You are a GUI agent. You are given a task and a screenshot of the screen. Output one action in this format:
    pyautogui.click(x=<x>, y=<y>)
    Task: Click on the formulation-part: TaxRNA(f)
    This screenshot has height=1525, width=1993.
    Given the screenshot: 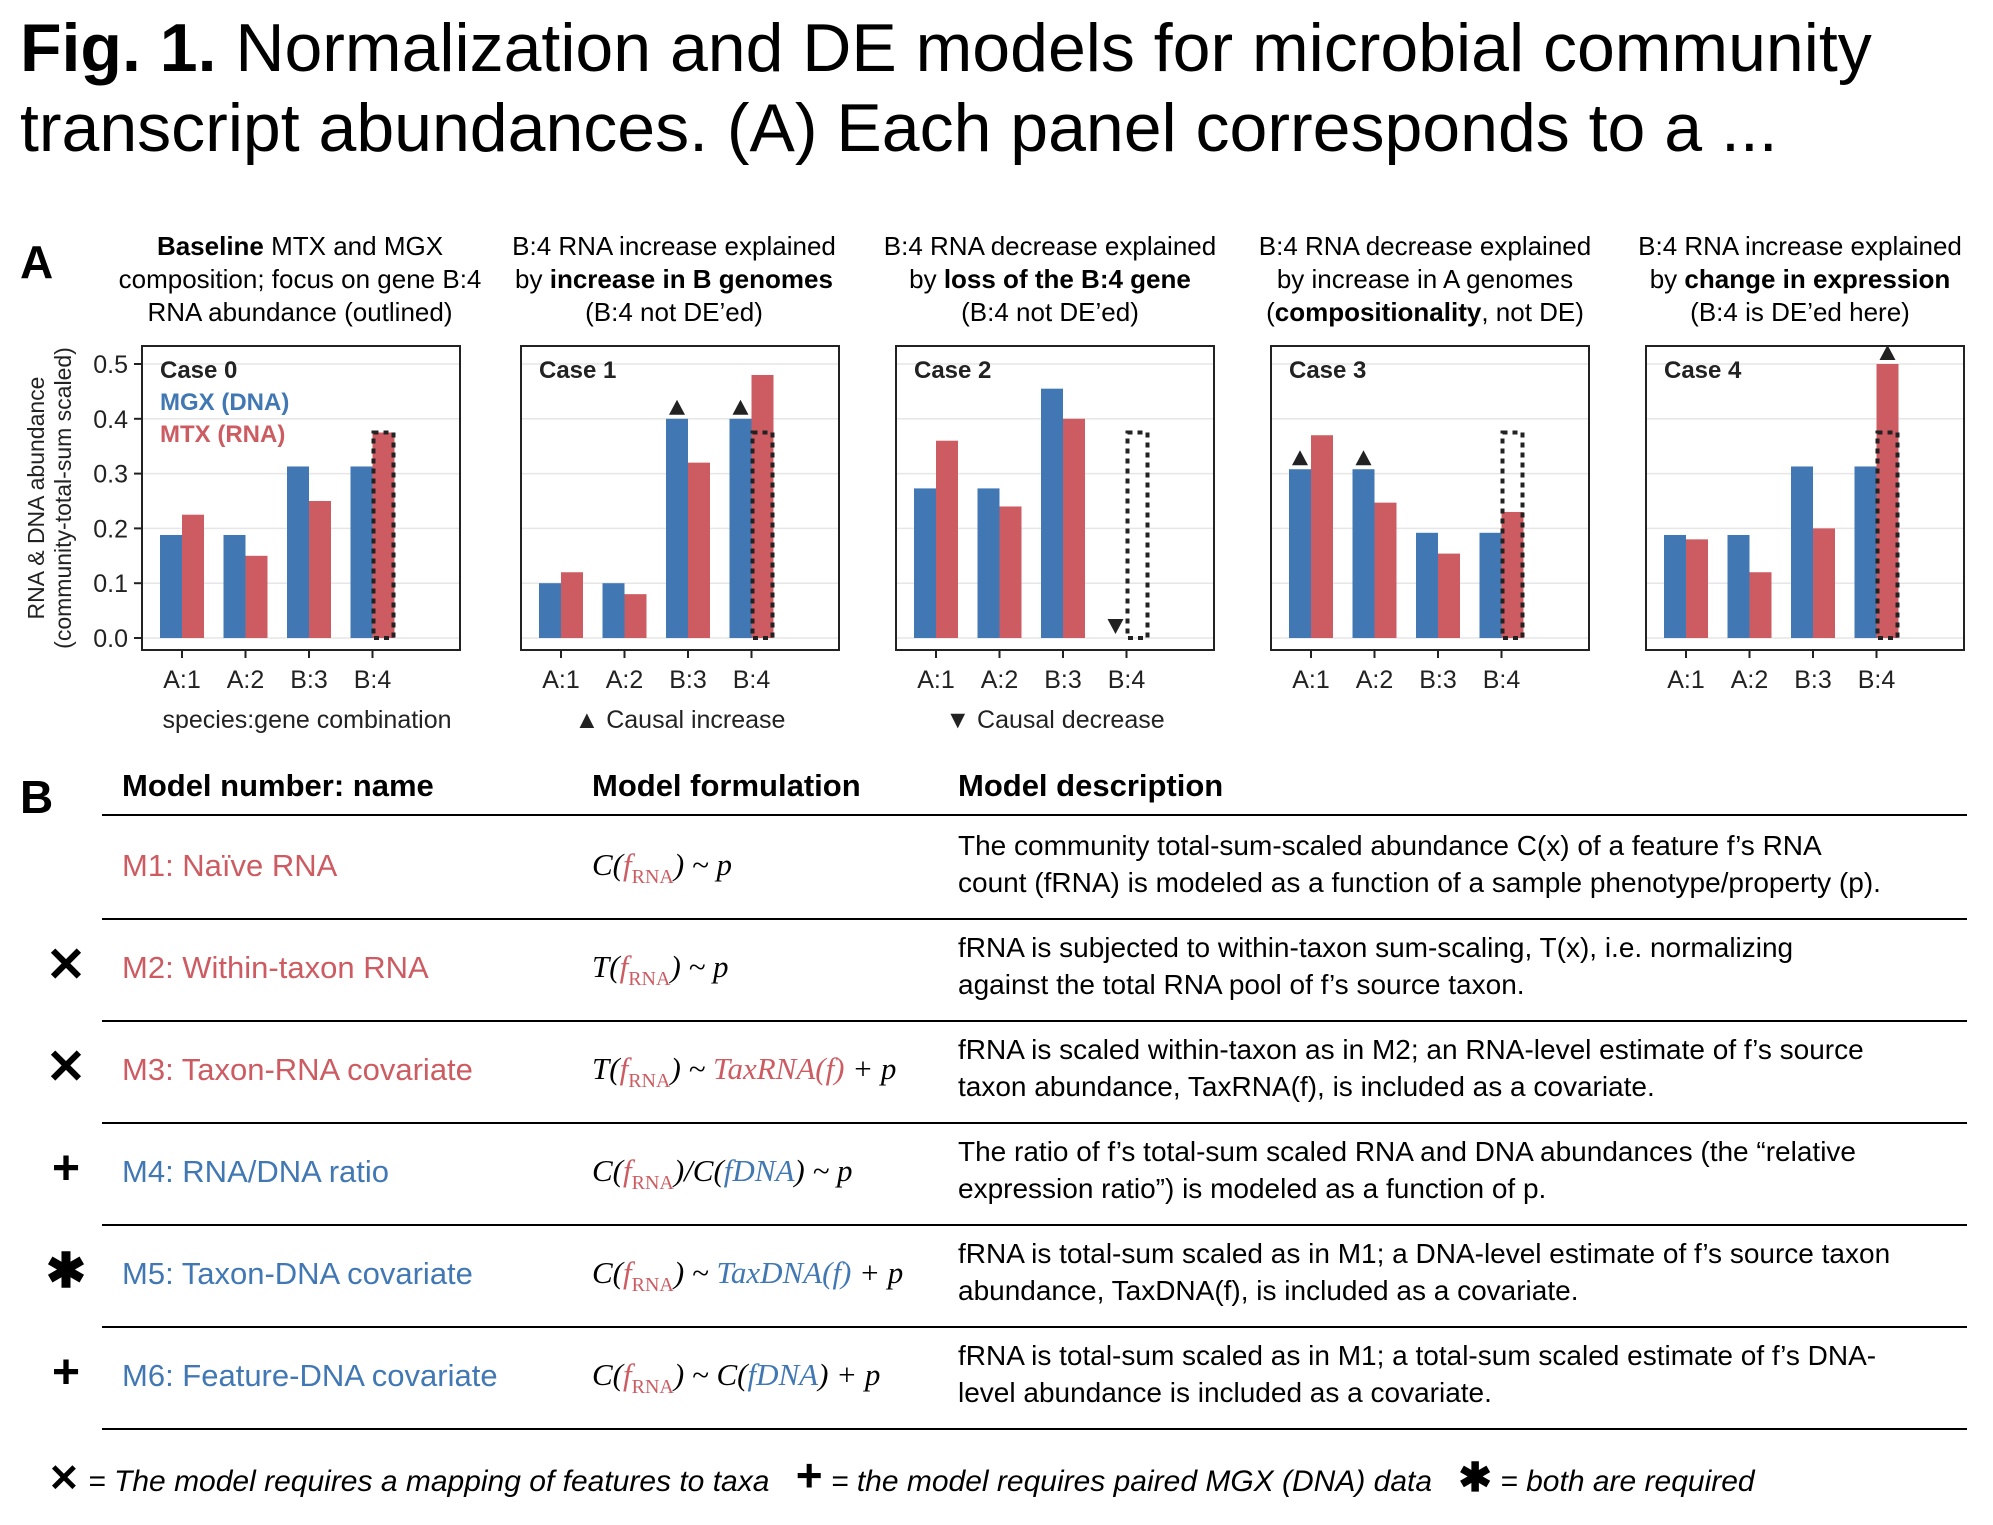 What is the action you would take?
    pyautogui.click(x=779, y=1068)
    